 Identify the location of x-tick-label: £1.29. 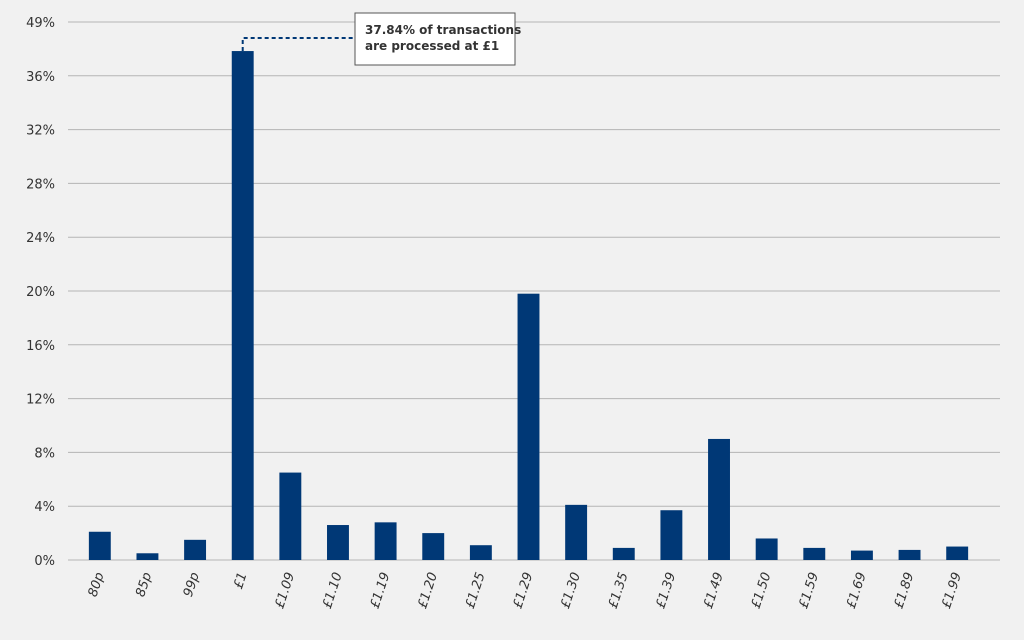
(524, 591).